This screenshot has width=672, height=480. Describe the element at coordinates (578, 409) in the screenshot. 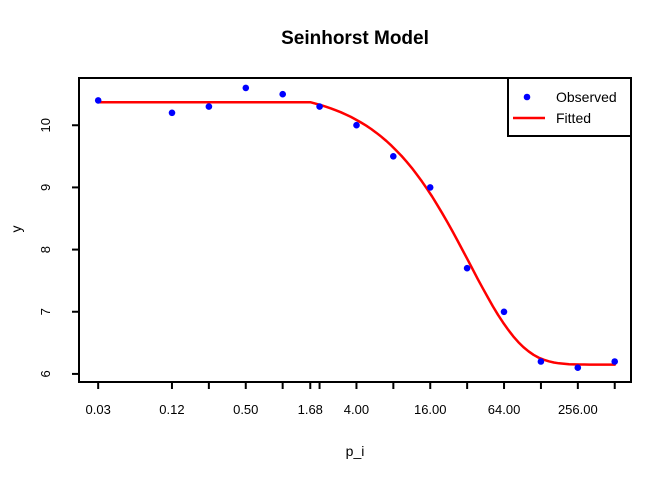

I see `x-tick-label: 256.00` at that location.